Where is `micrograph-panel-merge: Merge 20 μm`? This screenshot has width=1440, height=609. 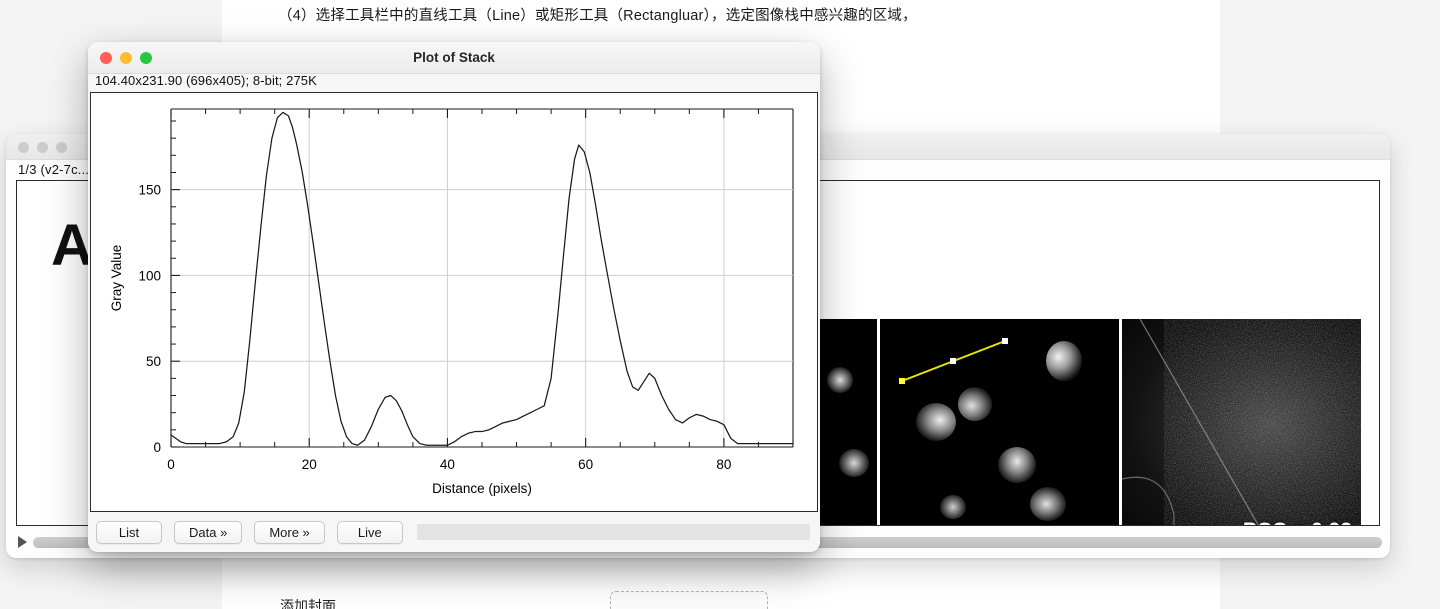
micrograph-panel-merge: Merge 20 μm is located at coordinates (999, 422).